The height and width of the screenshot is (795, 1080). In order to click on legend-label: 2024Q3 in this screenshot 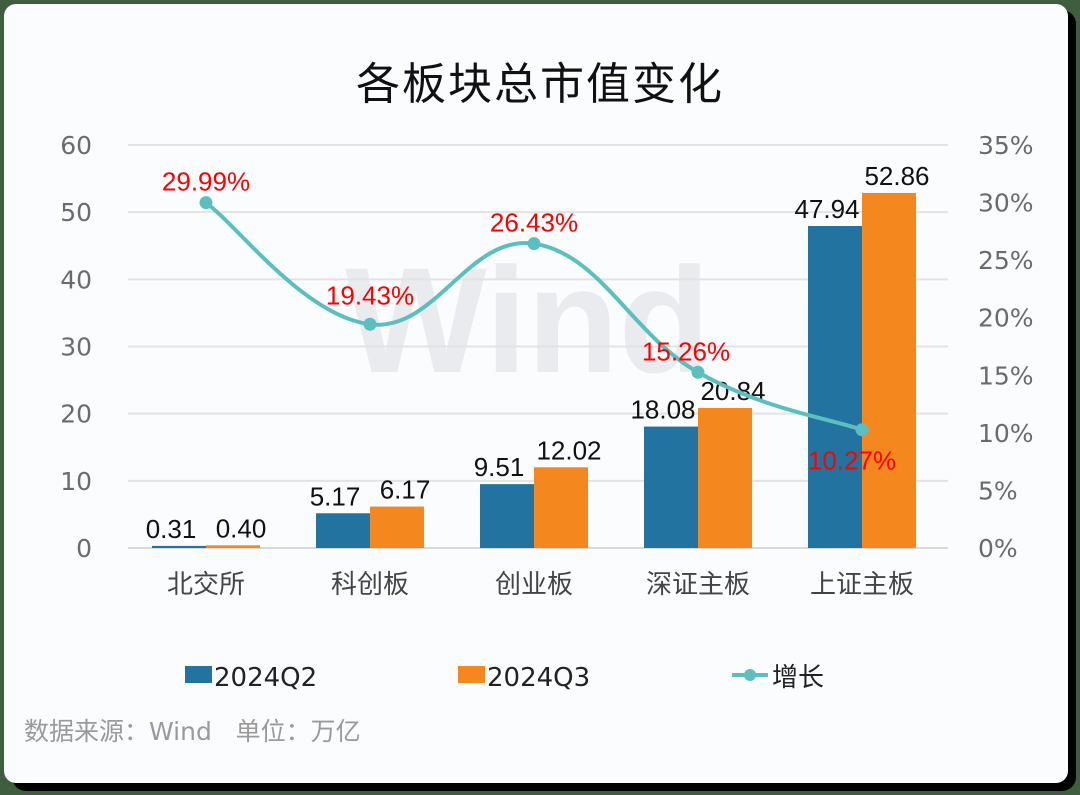, I will do `click(538, 678)`.